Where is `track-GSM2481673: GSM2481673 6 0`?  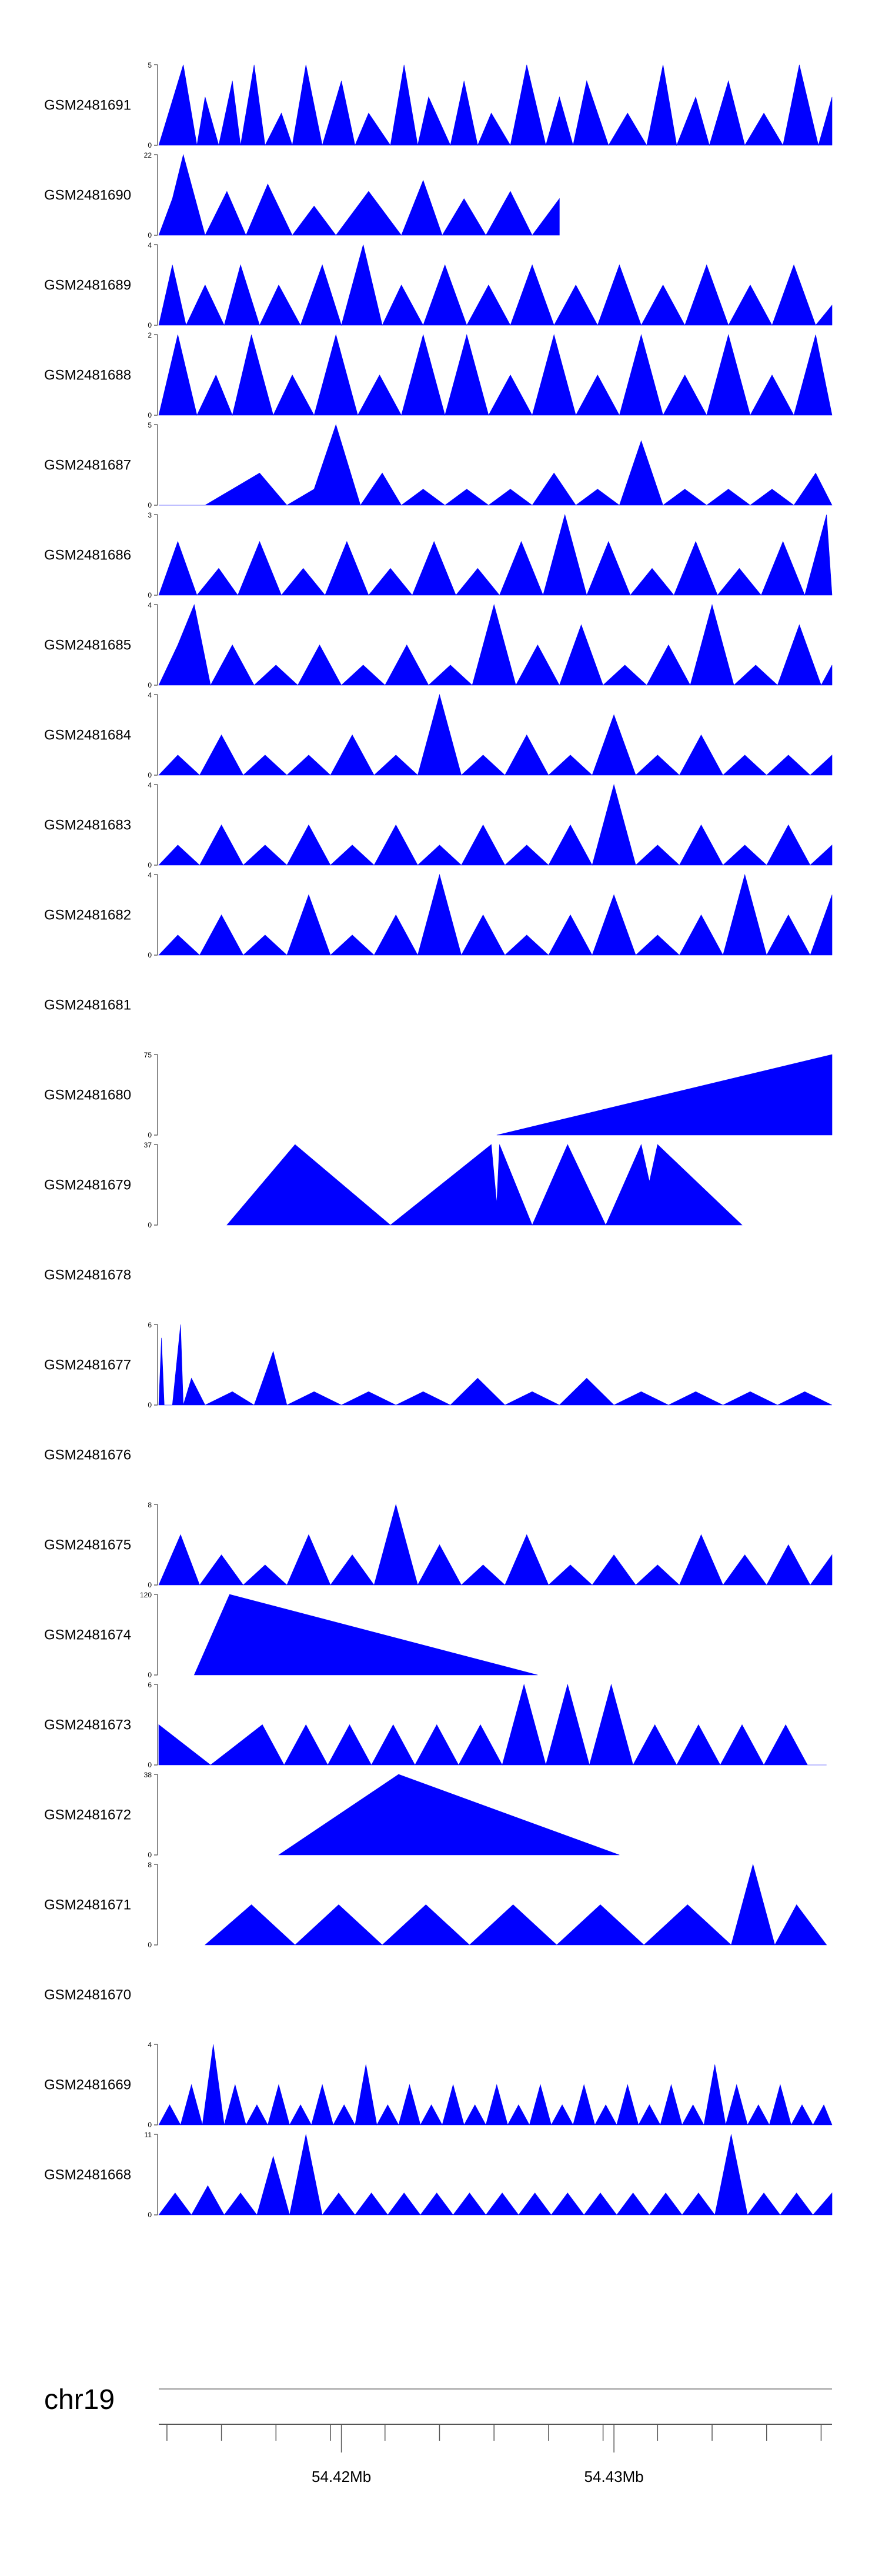 track-GSM2481673: GSM2481673 6 0 is located at coordinates (435, 1725).